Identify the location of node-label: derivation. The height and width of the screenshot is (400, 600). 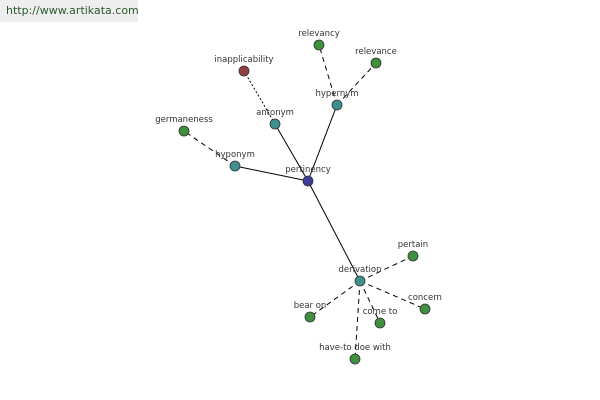
(359, 270).